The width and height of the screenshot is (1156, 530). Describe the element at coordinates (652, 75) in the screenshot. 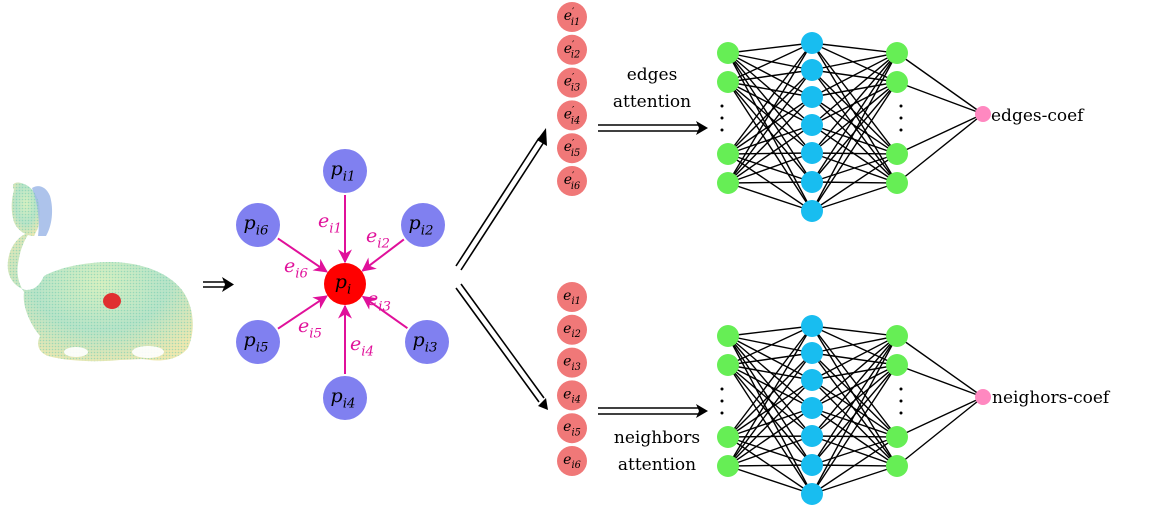

I see `edges-attention-label-line1: edges` at that location.